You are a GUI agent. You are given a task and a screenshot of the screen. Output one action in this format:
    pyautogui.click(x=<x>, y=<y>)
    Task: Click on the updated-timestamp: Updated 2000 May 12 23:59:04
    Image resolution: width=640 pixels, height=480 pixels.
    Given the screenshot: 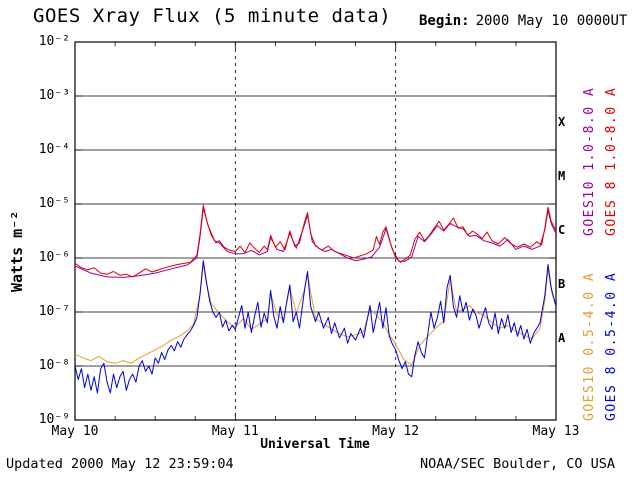 What is the action you would take?
    pyautogui.click(x=120, y=464)
    